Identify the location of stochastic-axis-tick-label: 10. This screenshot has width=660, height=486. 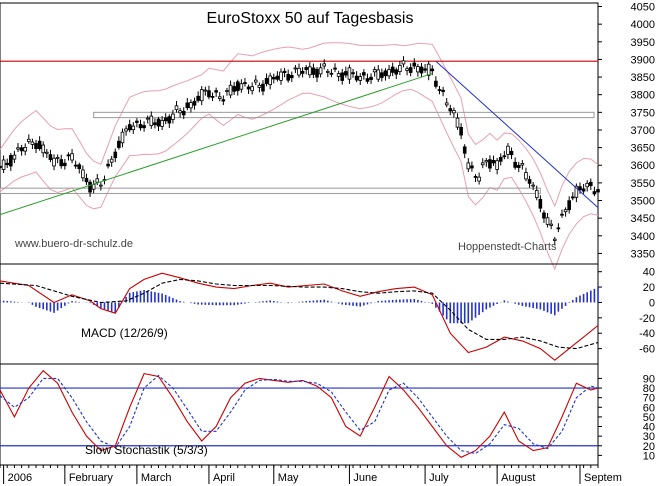
(649, 456).